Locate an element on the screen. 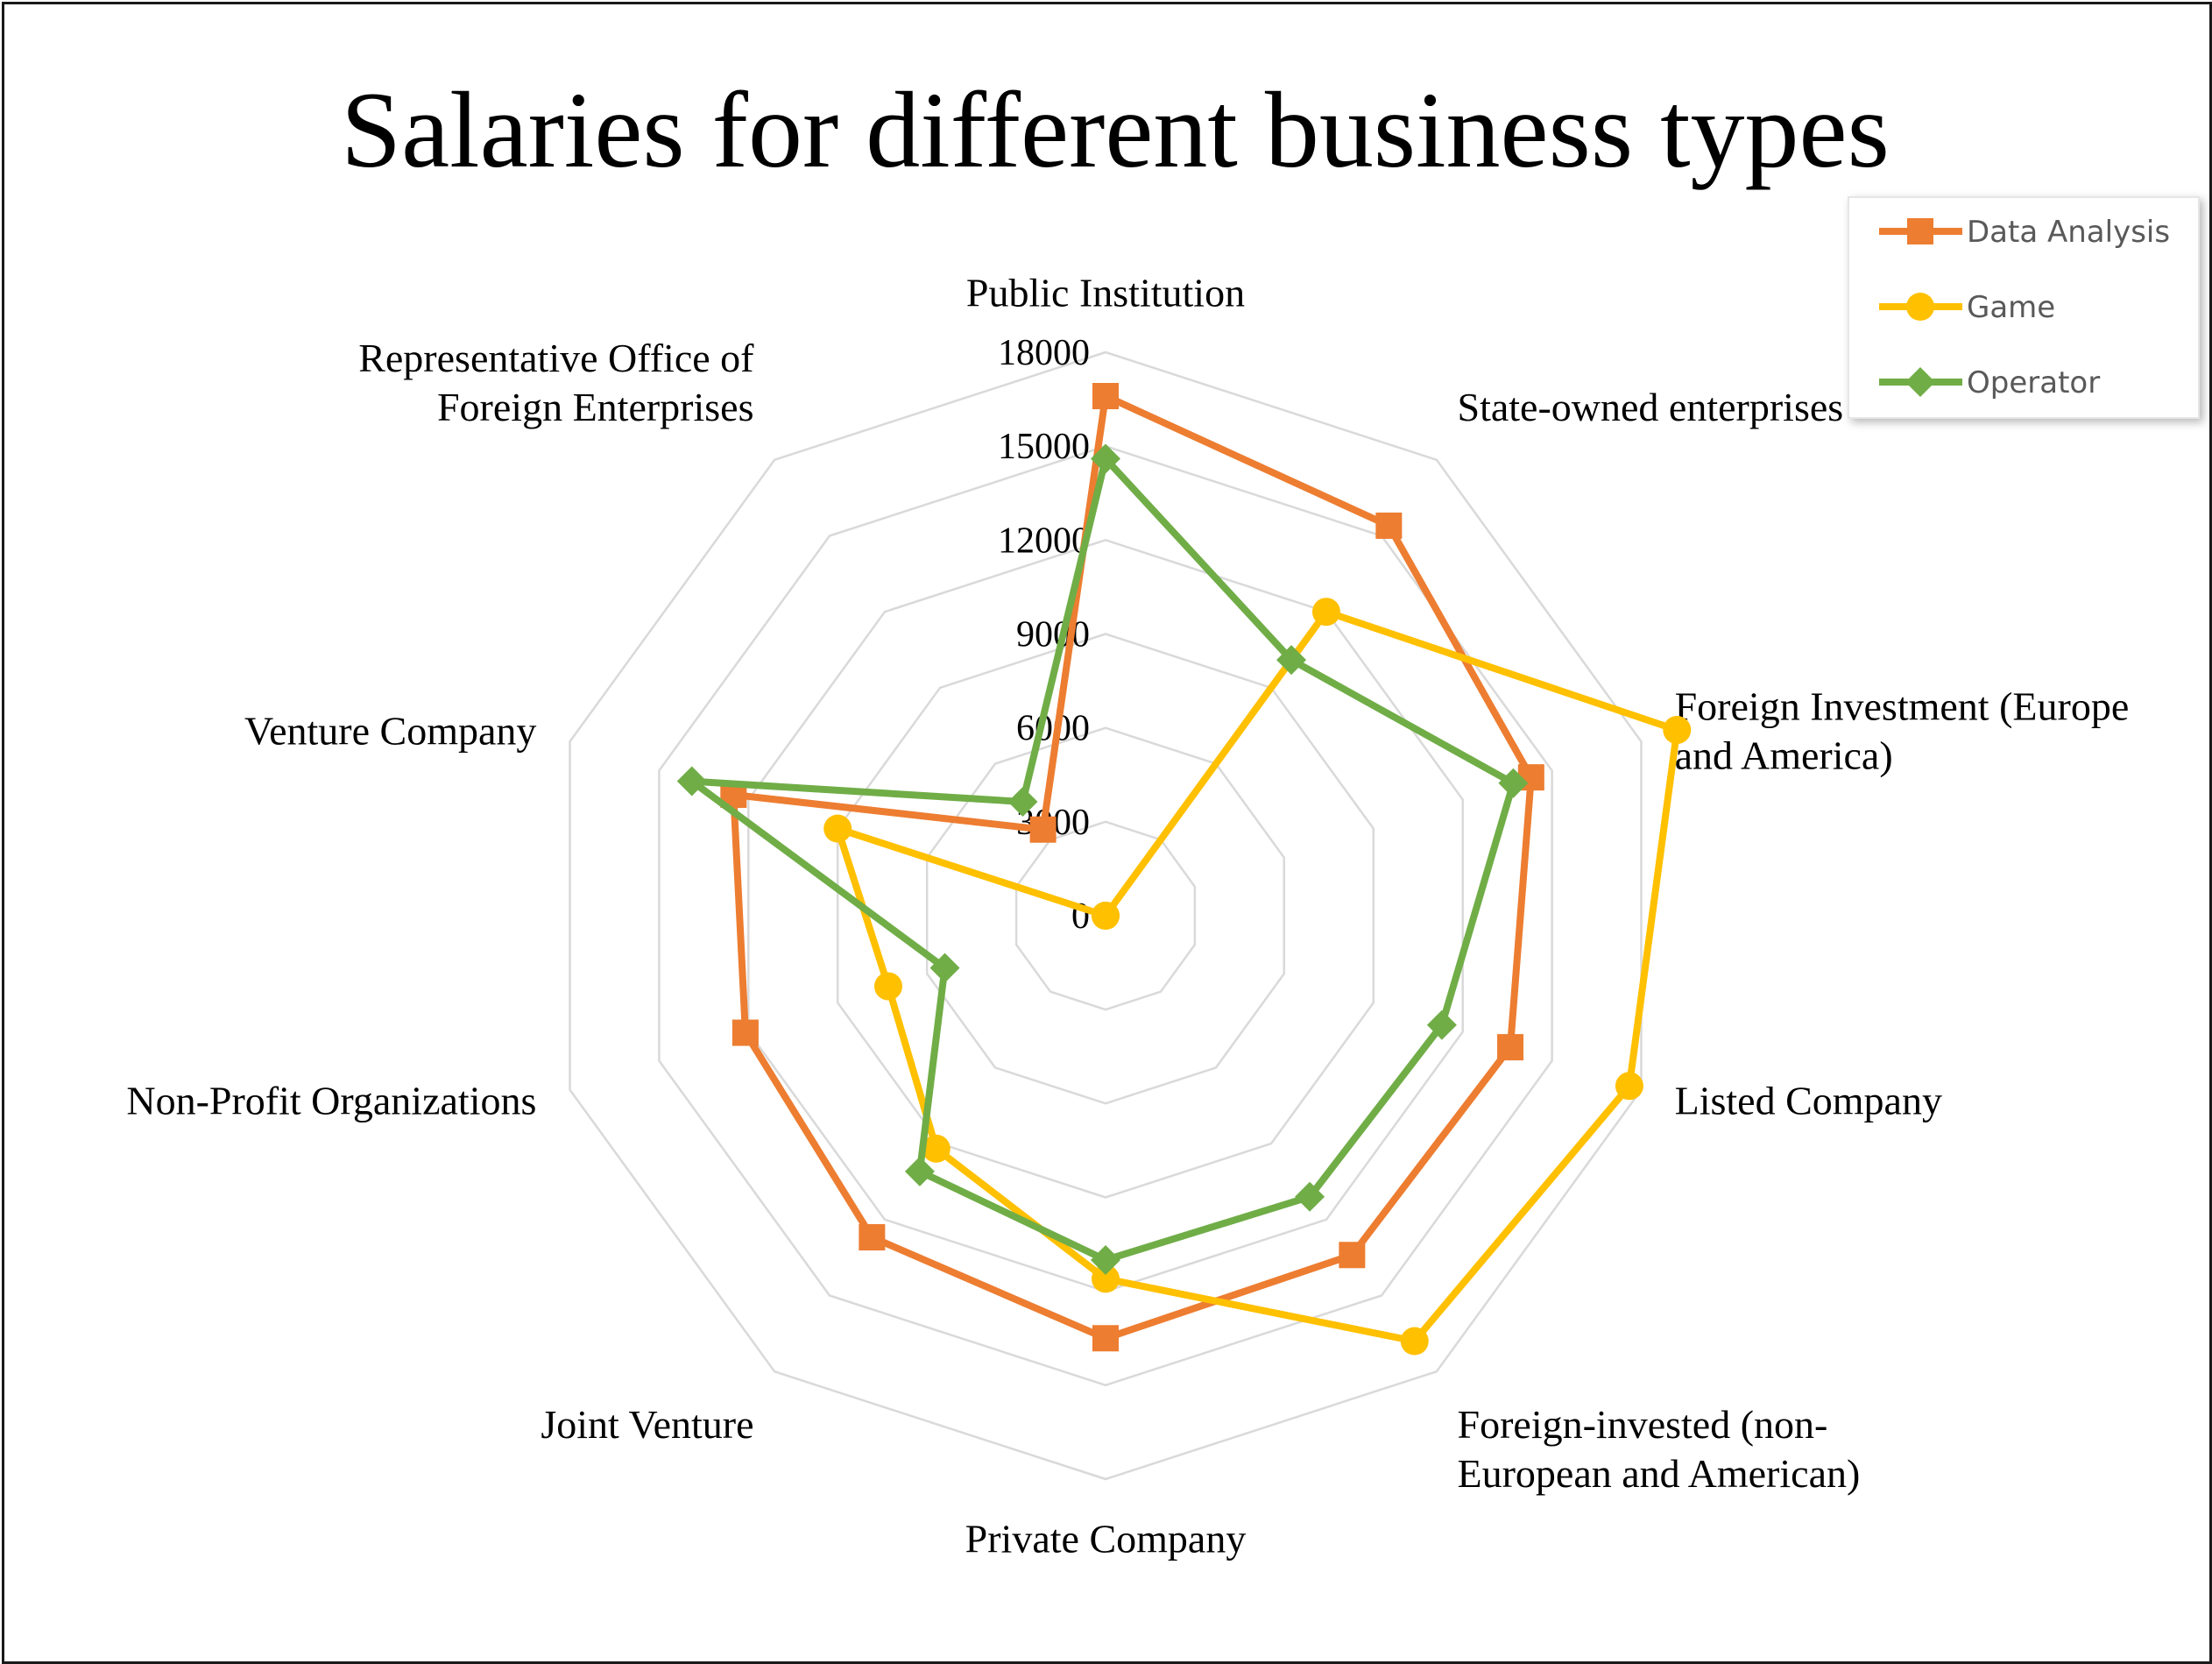 This screenshot has height=1664, width=2212. legend-item: Game is located at coordinates (1967, 307).